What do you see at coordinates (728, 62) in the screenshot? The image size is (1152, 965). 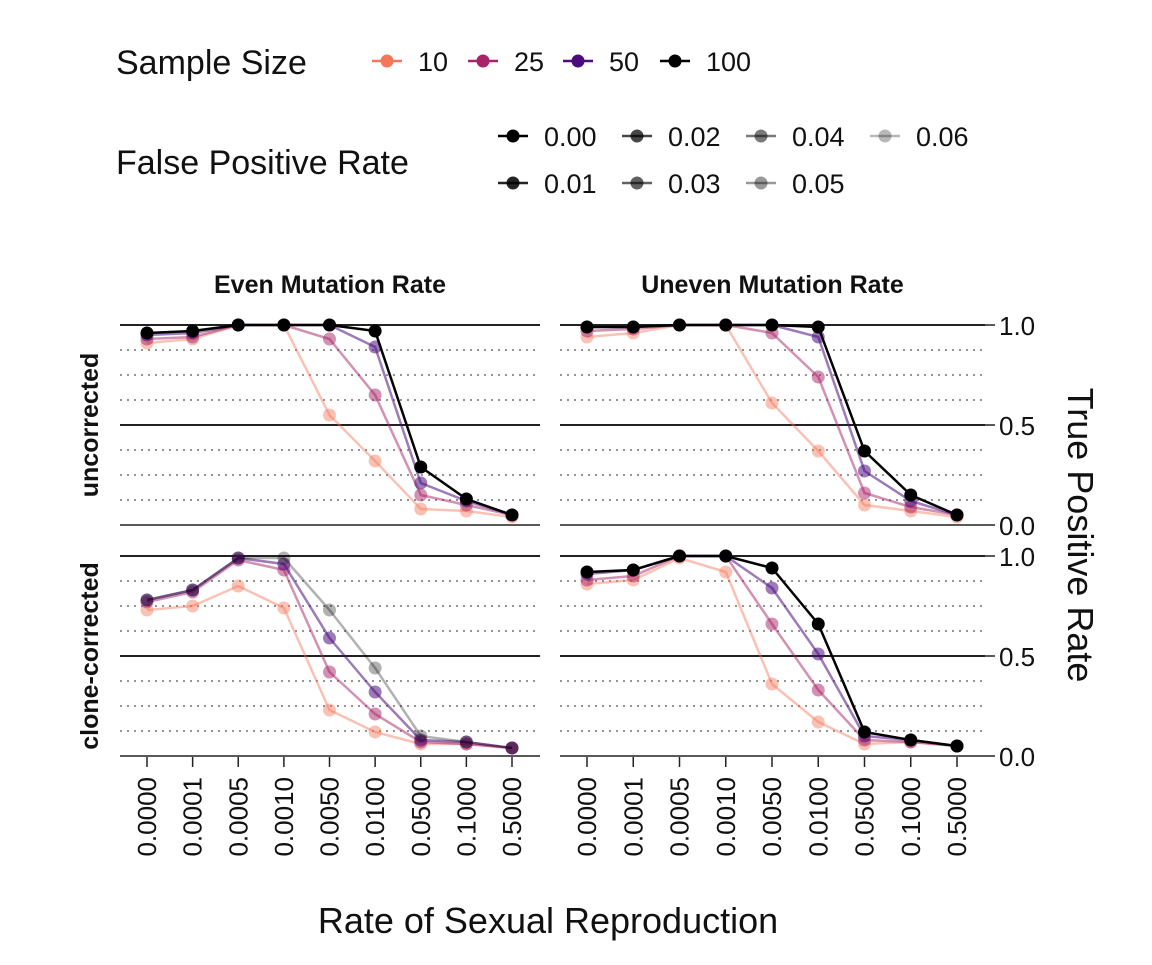 I see `legend-label-100: 100` at bounding box center [728, 62].